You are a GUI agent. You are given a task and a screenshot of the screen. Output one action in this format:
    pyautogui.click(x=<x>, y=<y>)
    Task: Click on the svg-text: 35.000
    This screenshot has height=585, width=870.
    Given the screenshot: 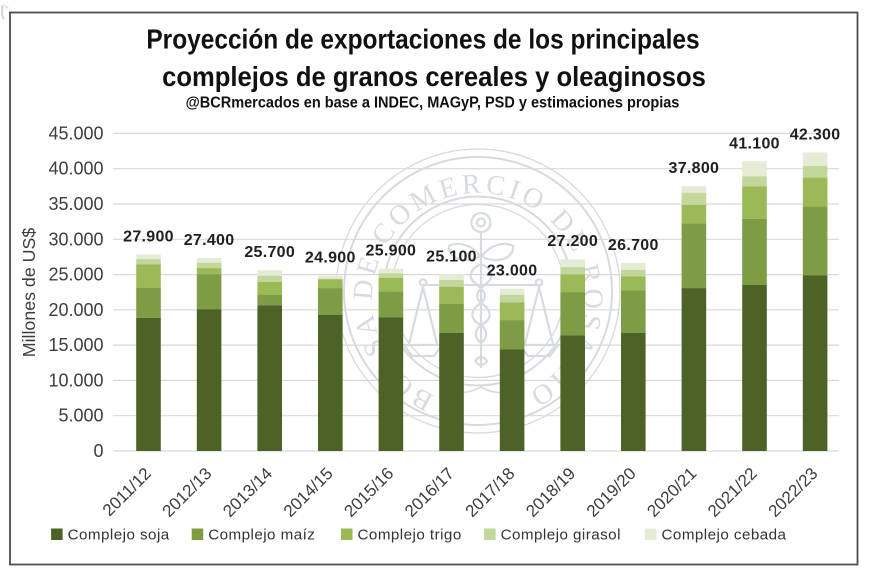 What is the action you would take?
    pyautogui.click(x=75, y=204)
    